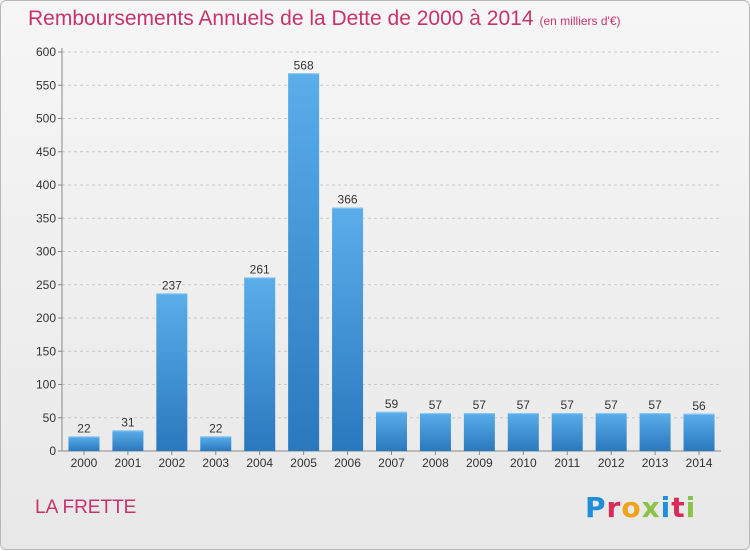  I want to click on x-tick-label: 2000, so click(84, 463).